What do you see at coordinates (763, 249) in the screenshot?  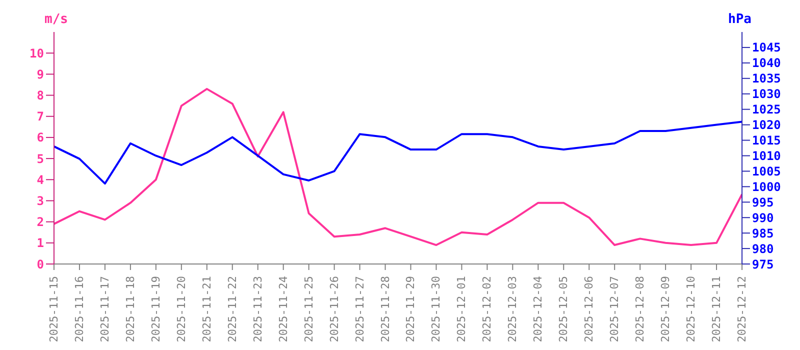 I see `y2-tick-label: 980` at bounding box center [763, 249].